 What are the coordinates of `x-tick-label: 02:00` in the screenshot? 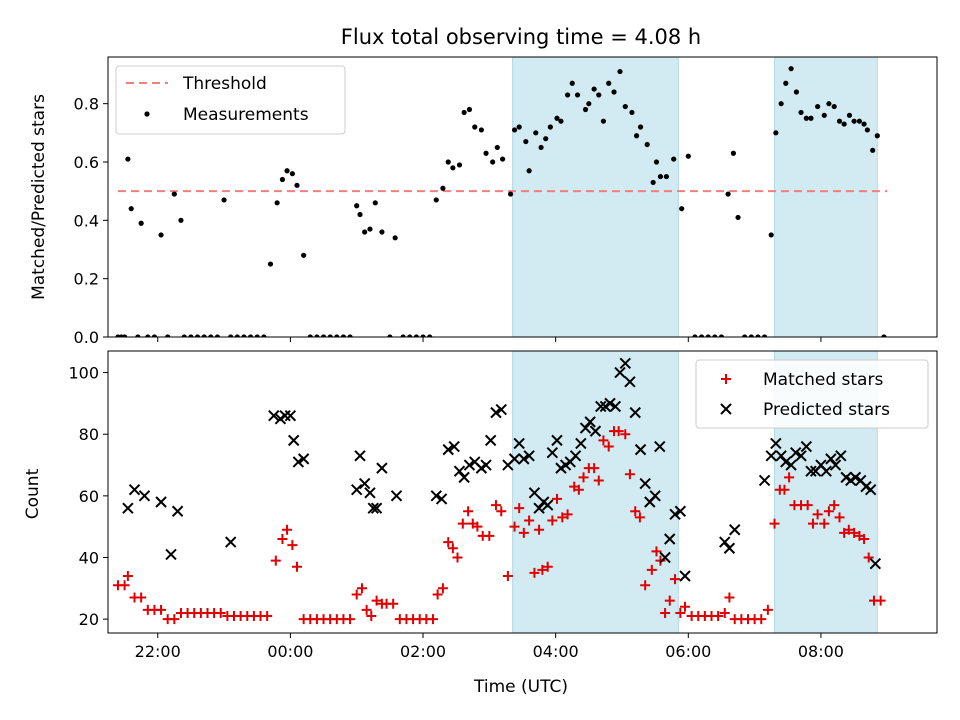 It's located at (423, 651).